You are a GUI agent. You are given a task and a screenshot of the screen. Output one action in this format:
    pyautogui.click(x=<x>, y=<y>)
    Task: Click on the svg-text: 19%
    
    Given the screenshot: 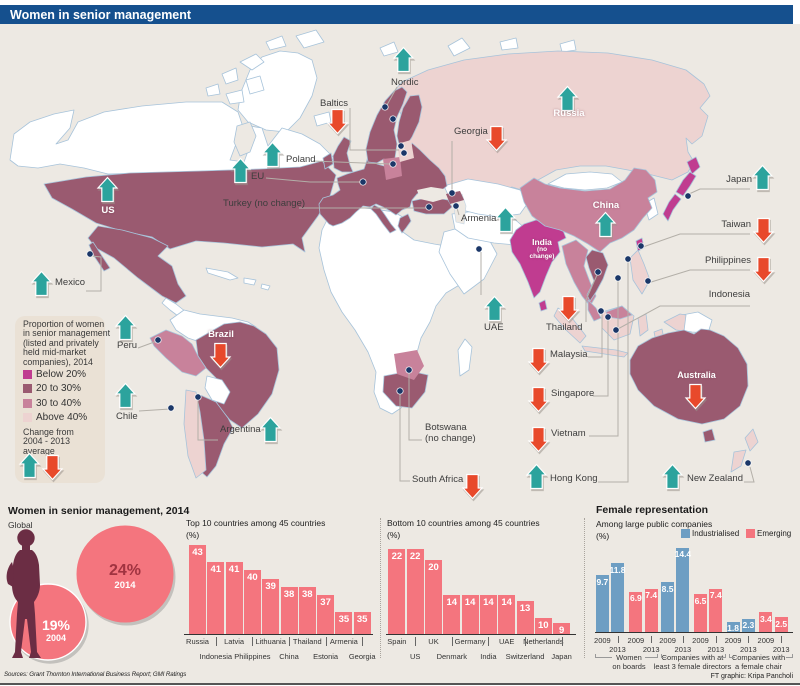 What is the action you would take?
    pyautogui.click(x=56, y=625)
    